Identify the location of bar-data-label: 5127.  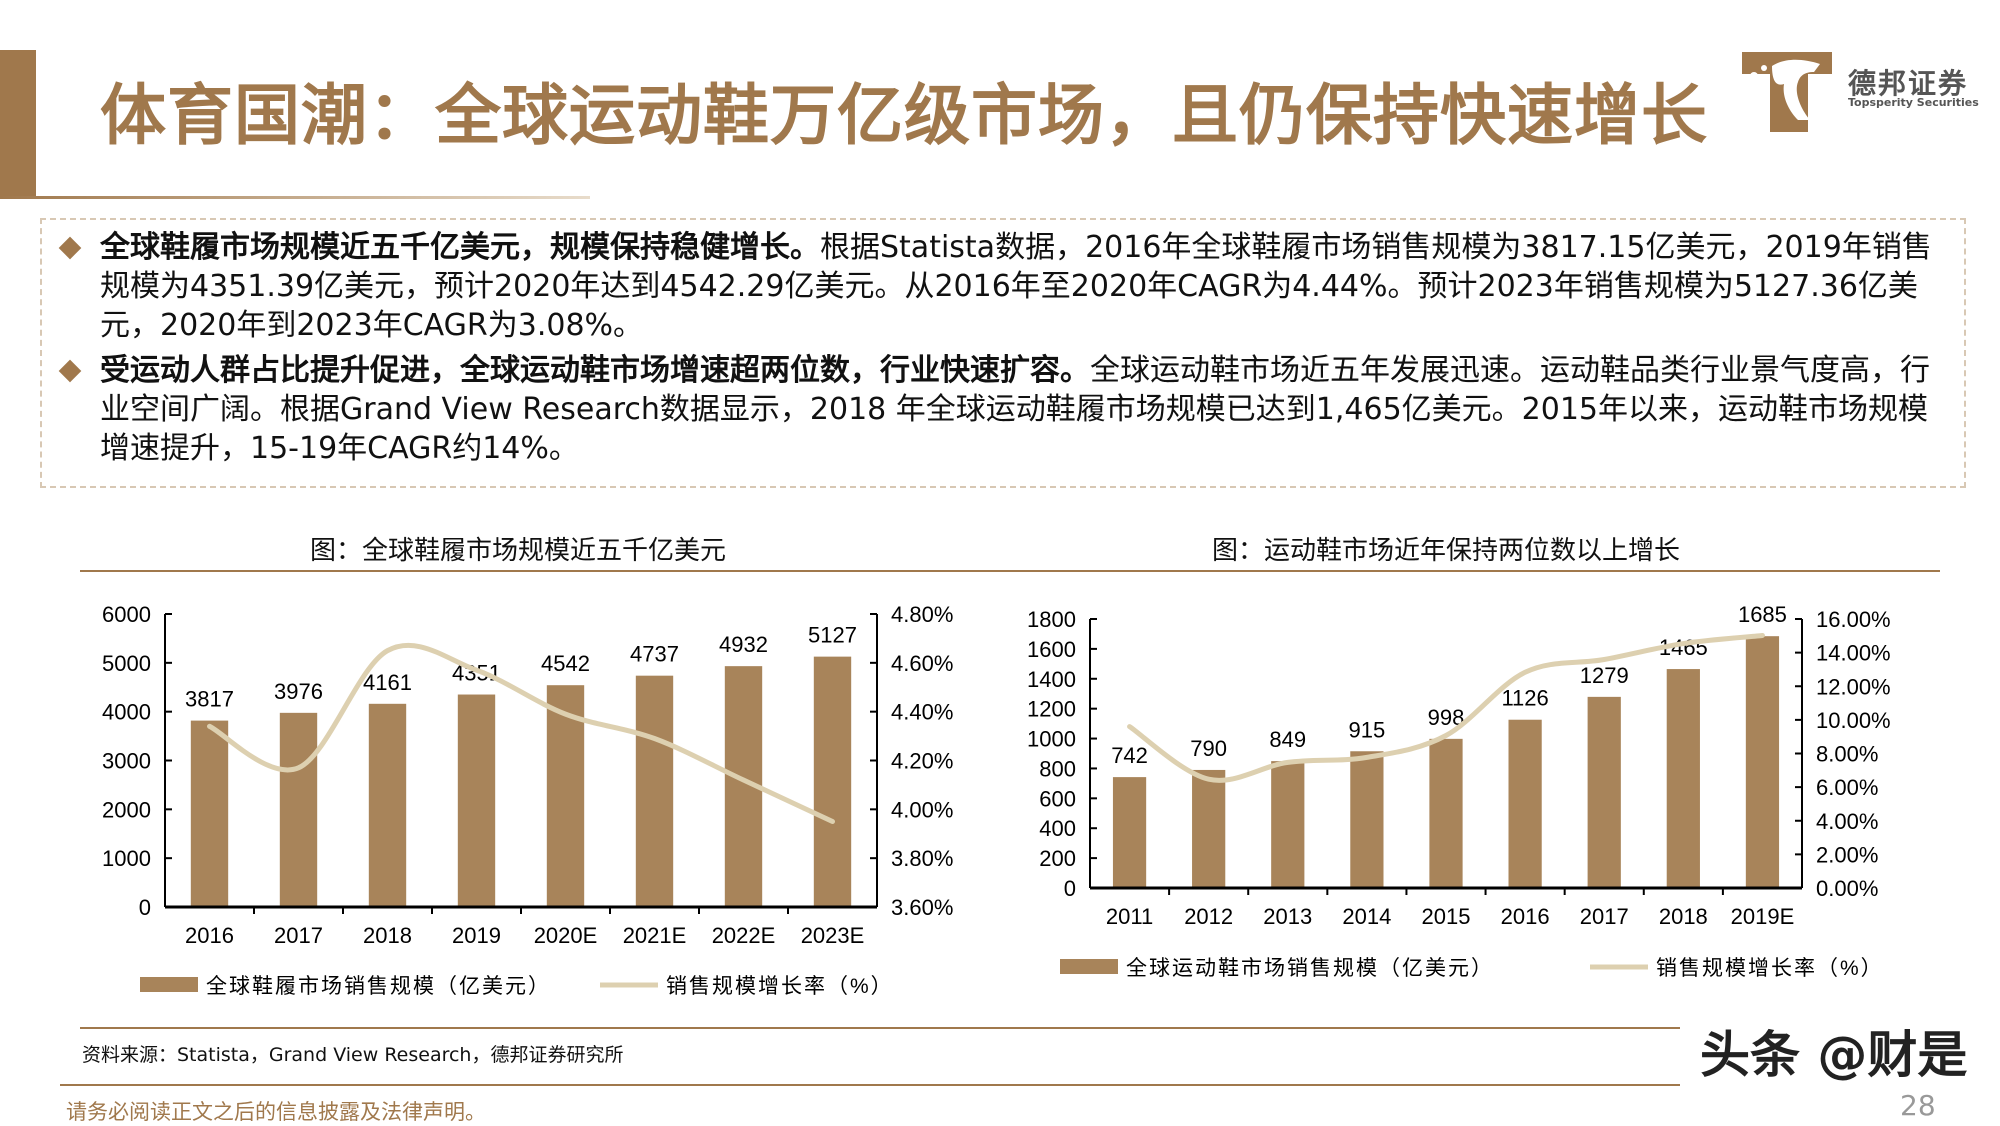
(832, 635).